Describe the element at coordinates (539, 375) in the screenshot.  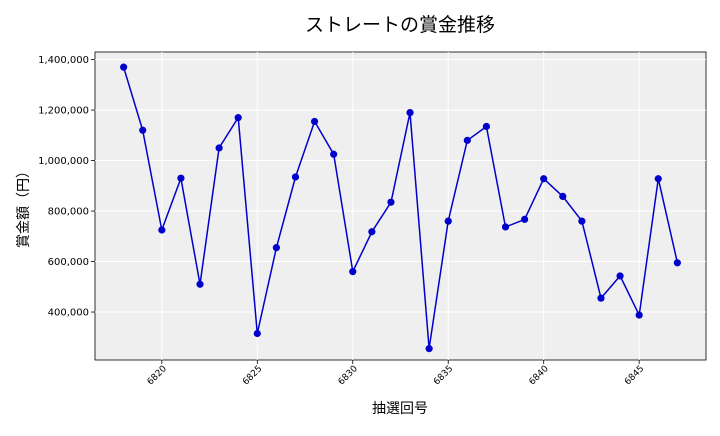
I see `x-tick-label: 6840` at that location.